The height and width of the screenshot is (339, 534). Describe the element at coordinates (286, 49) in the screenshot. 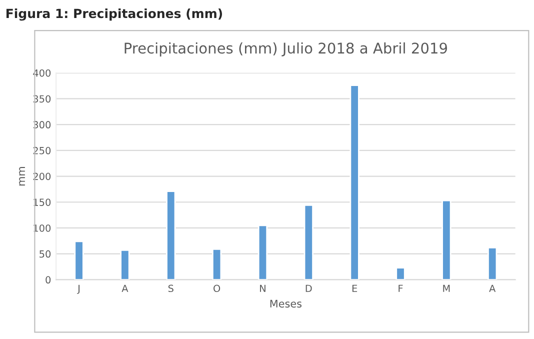

I see `chart-subtitle: Precipitaciones (mm) Julio 2018 a Abril 2019` at that location.